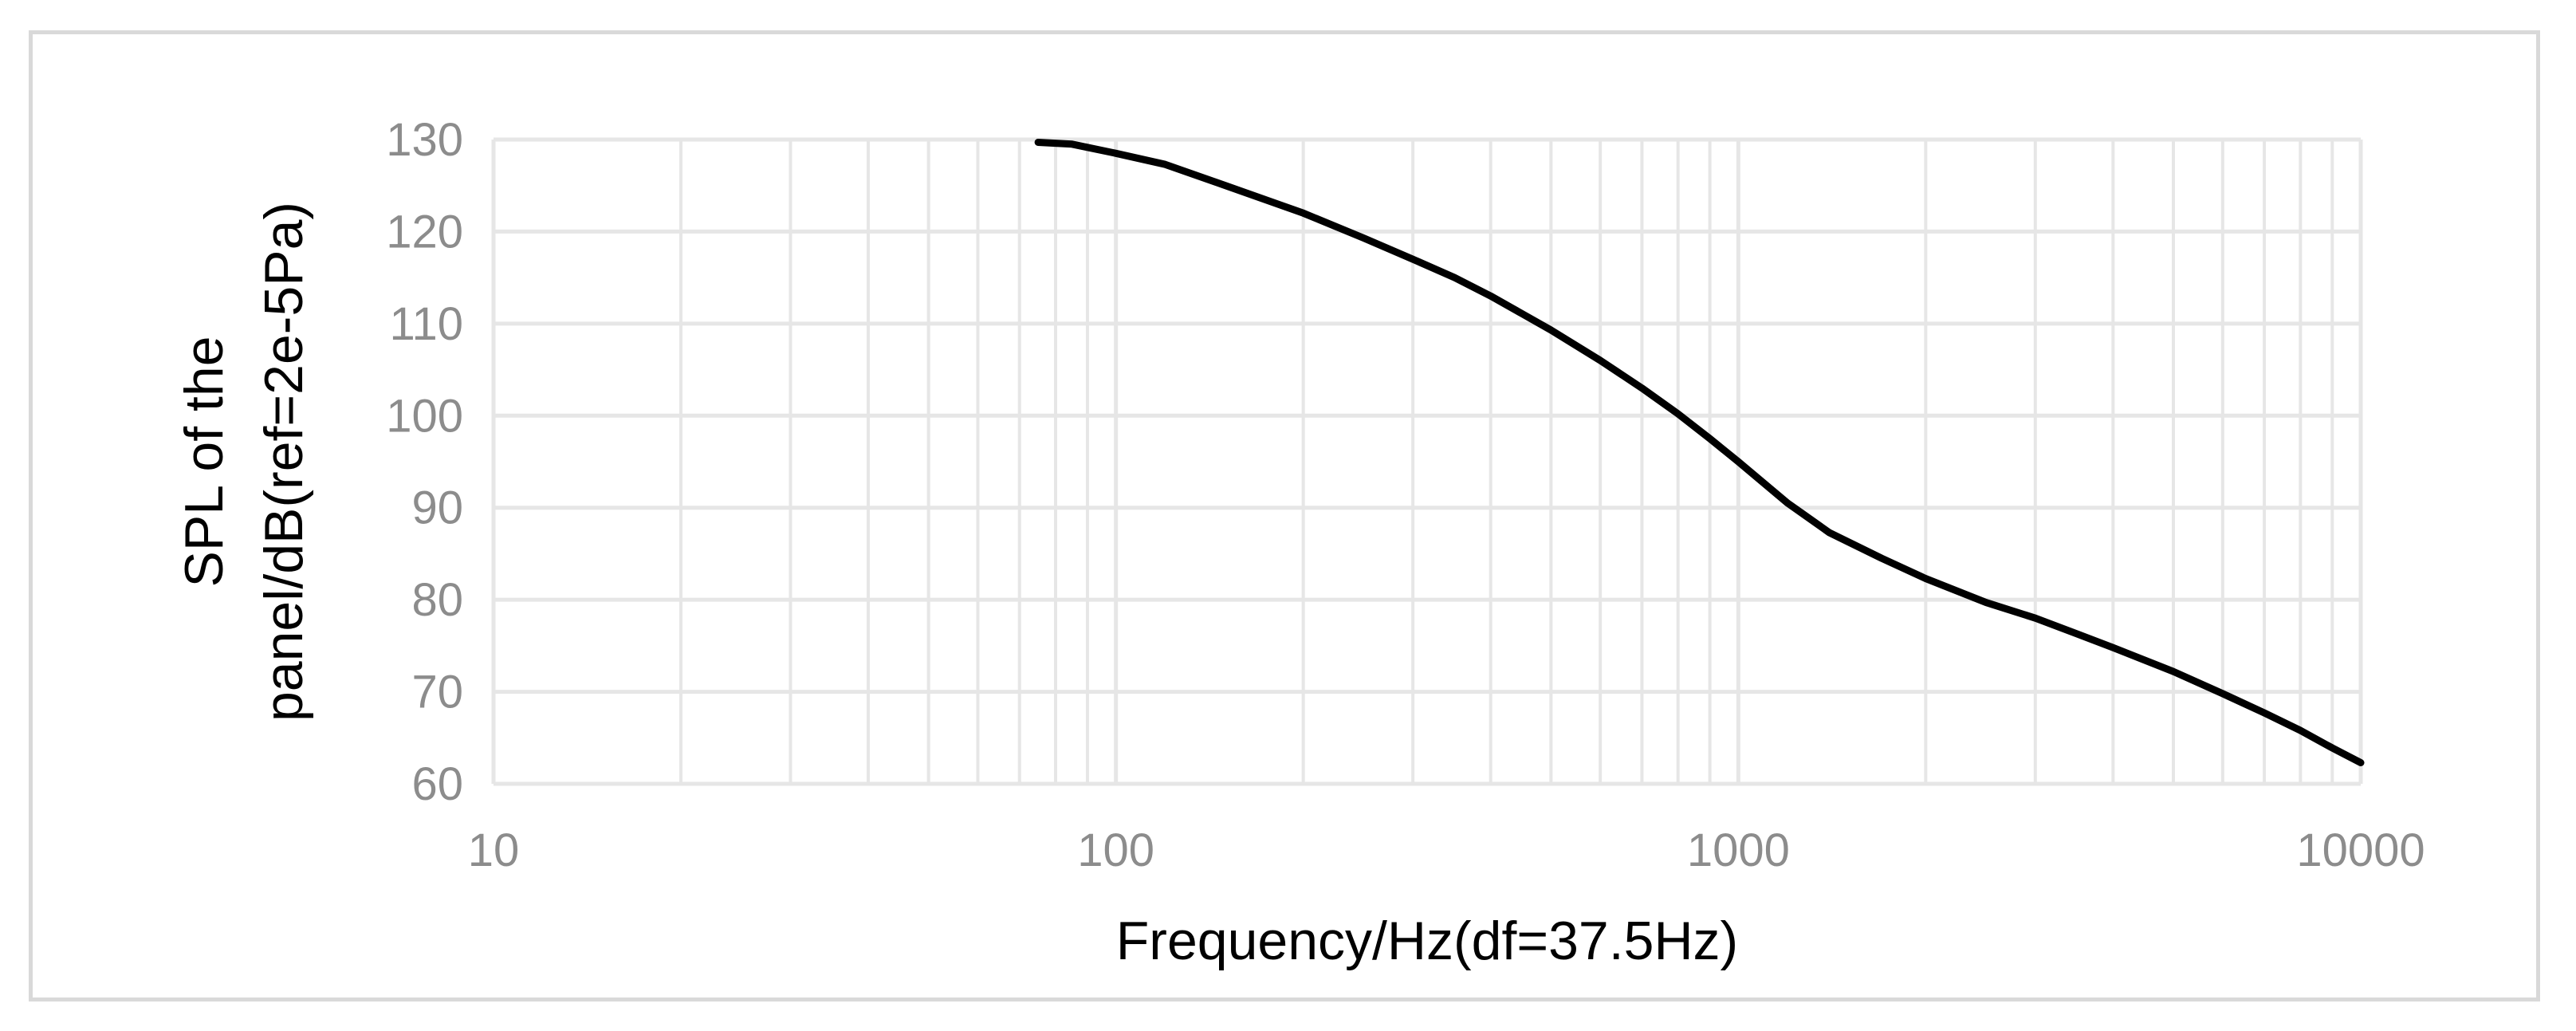 This screenshot has height=1031, width=2576. I want to click on y-tick-label-100: 100, so click(424, 416).